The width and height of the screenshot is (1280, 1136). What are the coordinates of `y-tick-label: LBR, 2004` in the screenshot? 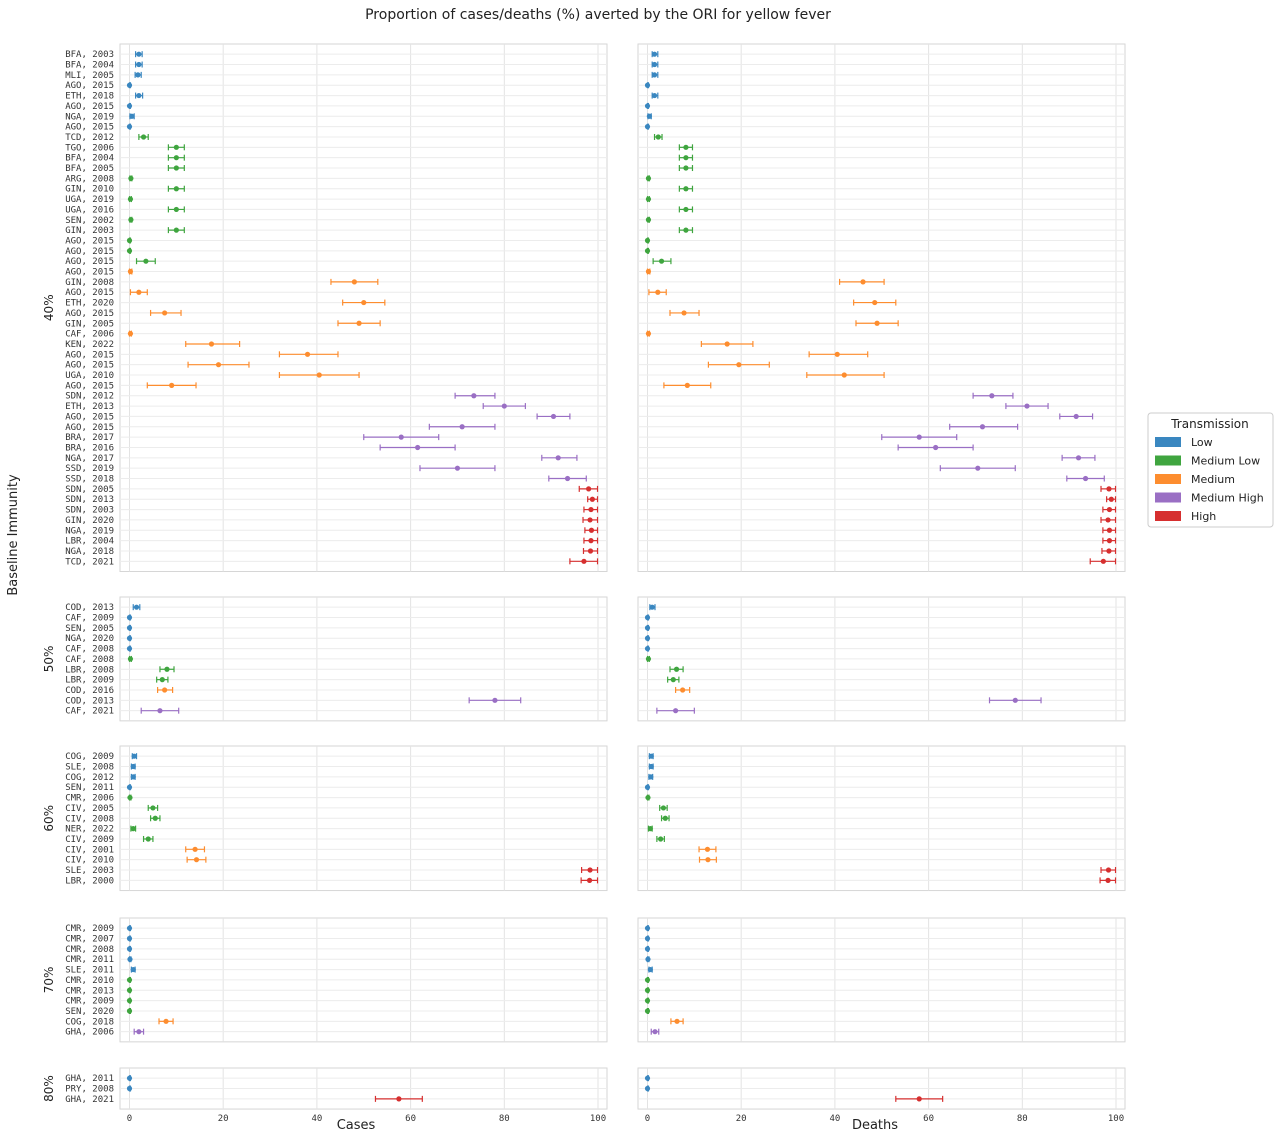 It's located at (89, 542).